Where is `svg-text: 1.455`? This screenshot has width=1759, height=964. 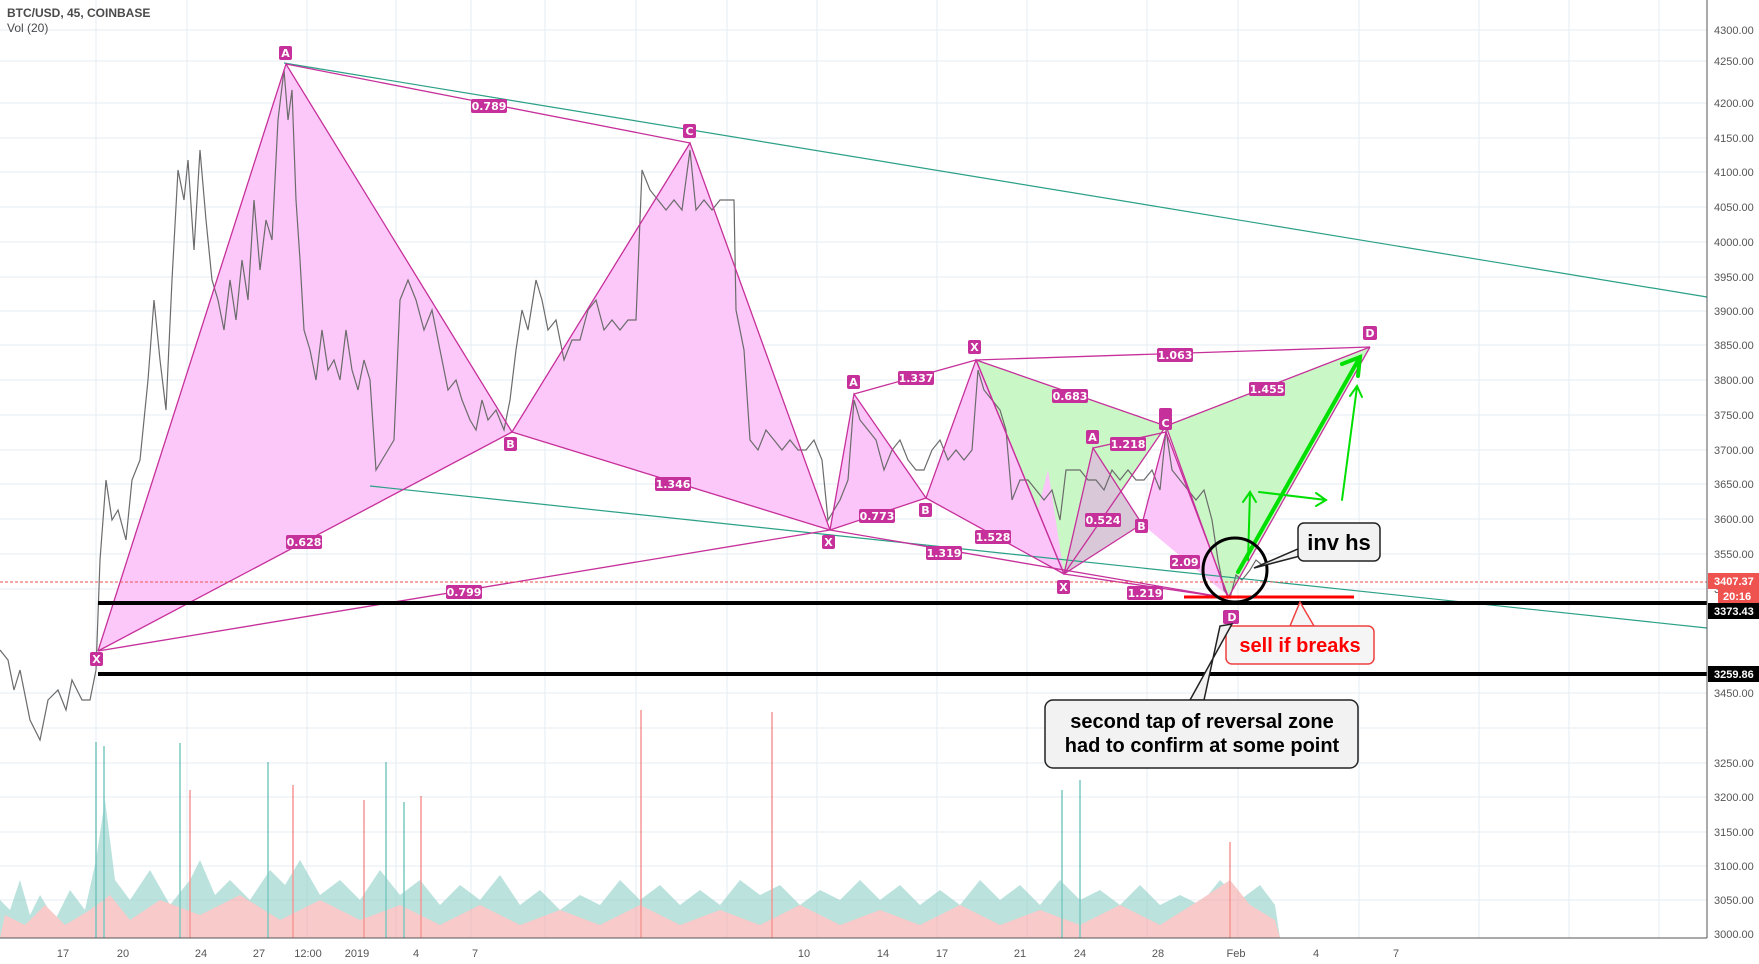 svg-text: 1.455 is located at coordinates (1267, 389).